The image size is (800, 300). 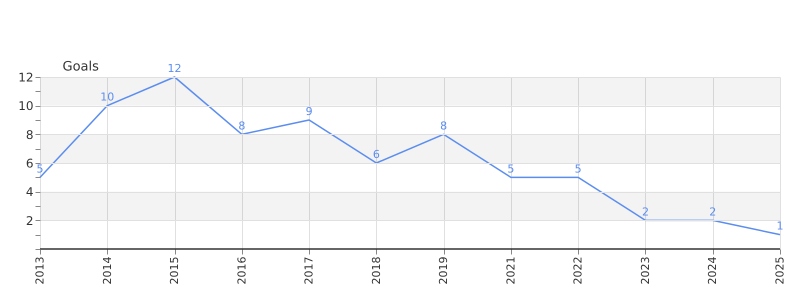 What do you see at coordinates (376, 270) in the screenshot?
I see `x-tick-label: 2018` at bounding box center [376, 270].